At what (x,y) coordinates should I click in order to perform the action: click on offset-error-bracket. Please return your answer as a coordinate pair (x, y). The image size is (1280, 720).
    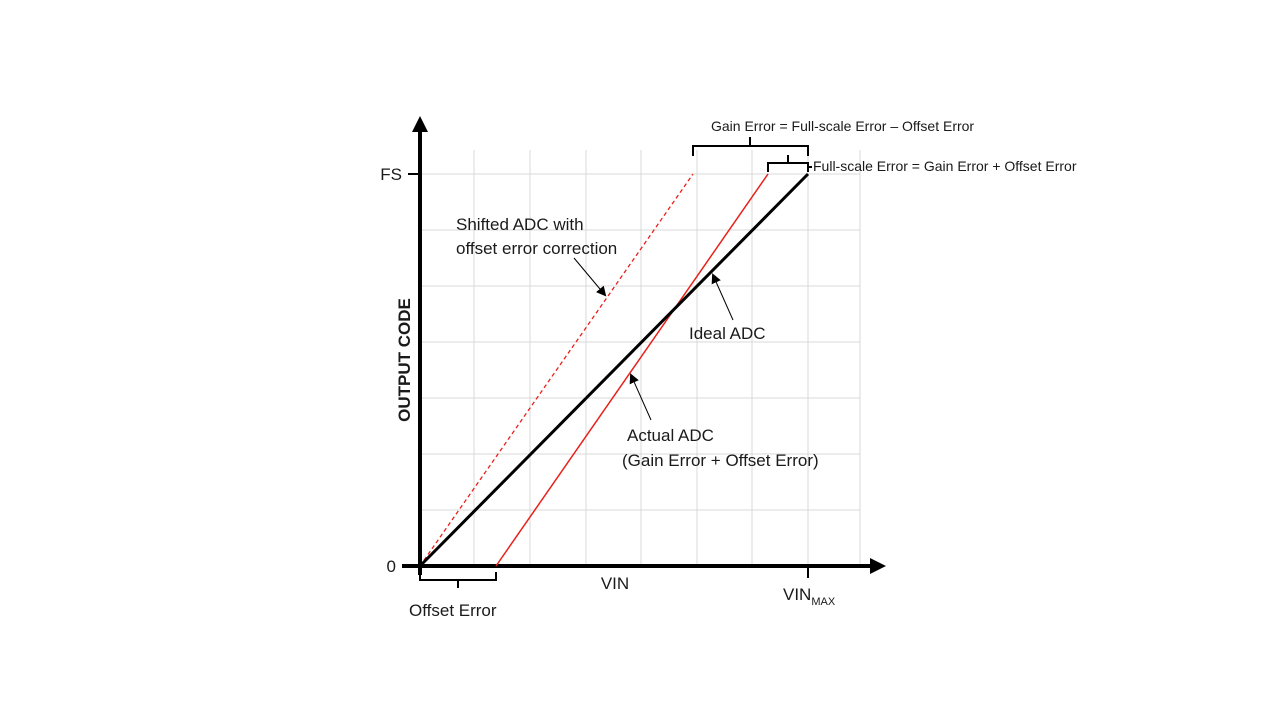
    Looking at the image, I should click on (458, 580).